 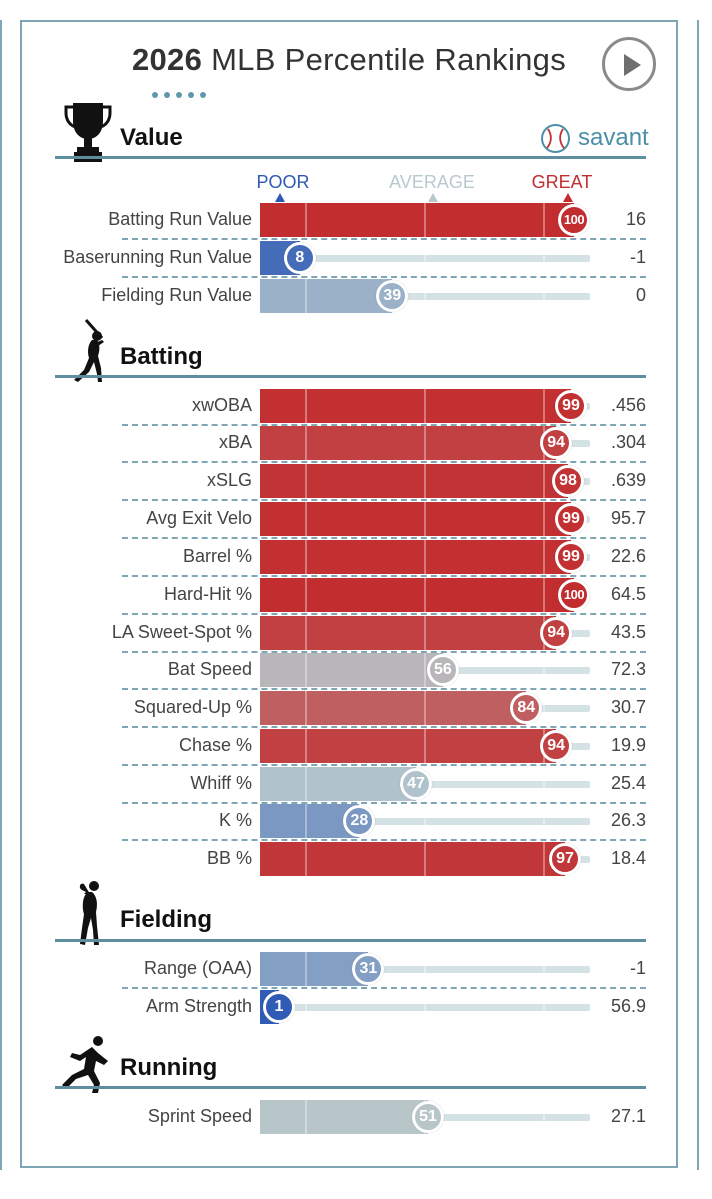 What do you see at coordinates (349, 220) in the screenshot?
I see `metric-row: Batting Run Value 100 16` at bounding box center [349, 220].